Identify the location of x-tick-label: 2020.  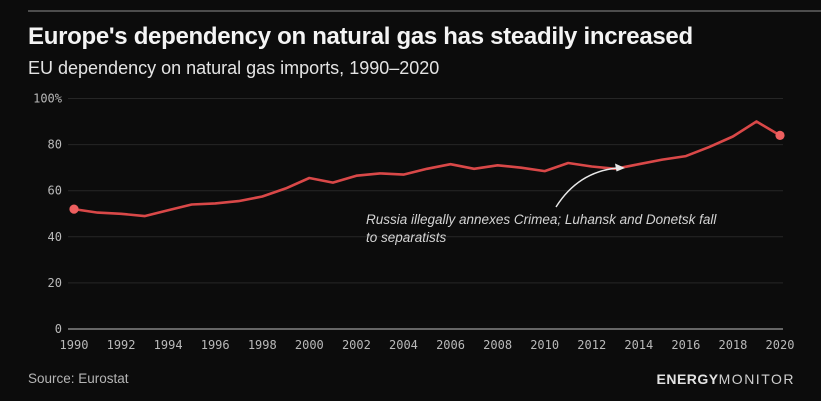
(780, 345).